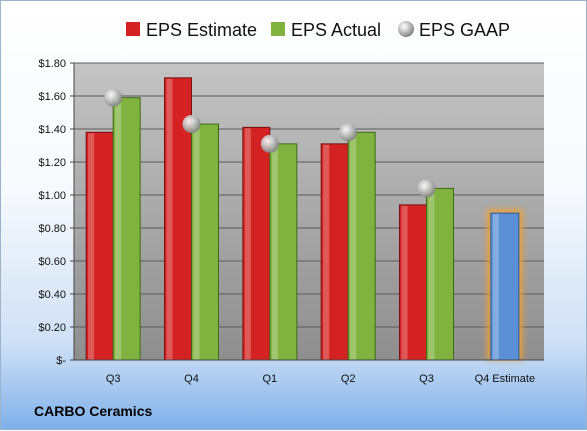 The width and height of the screenshot is (587, 431). Describe the element at coordinates (201, 30) in the screenshot. I see `legend-label: EPS Estimate` at that location.